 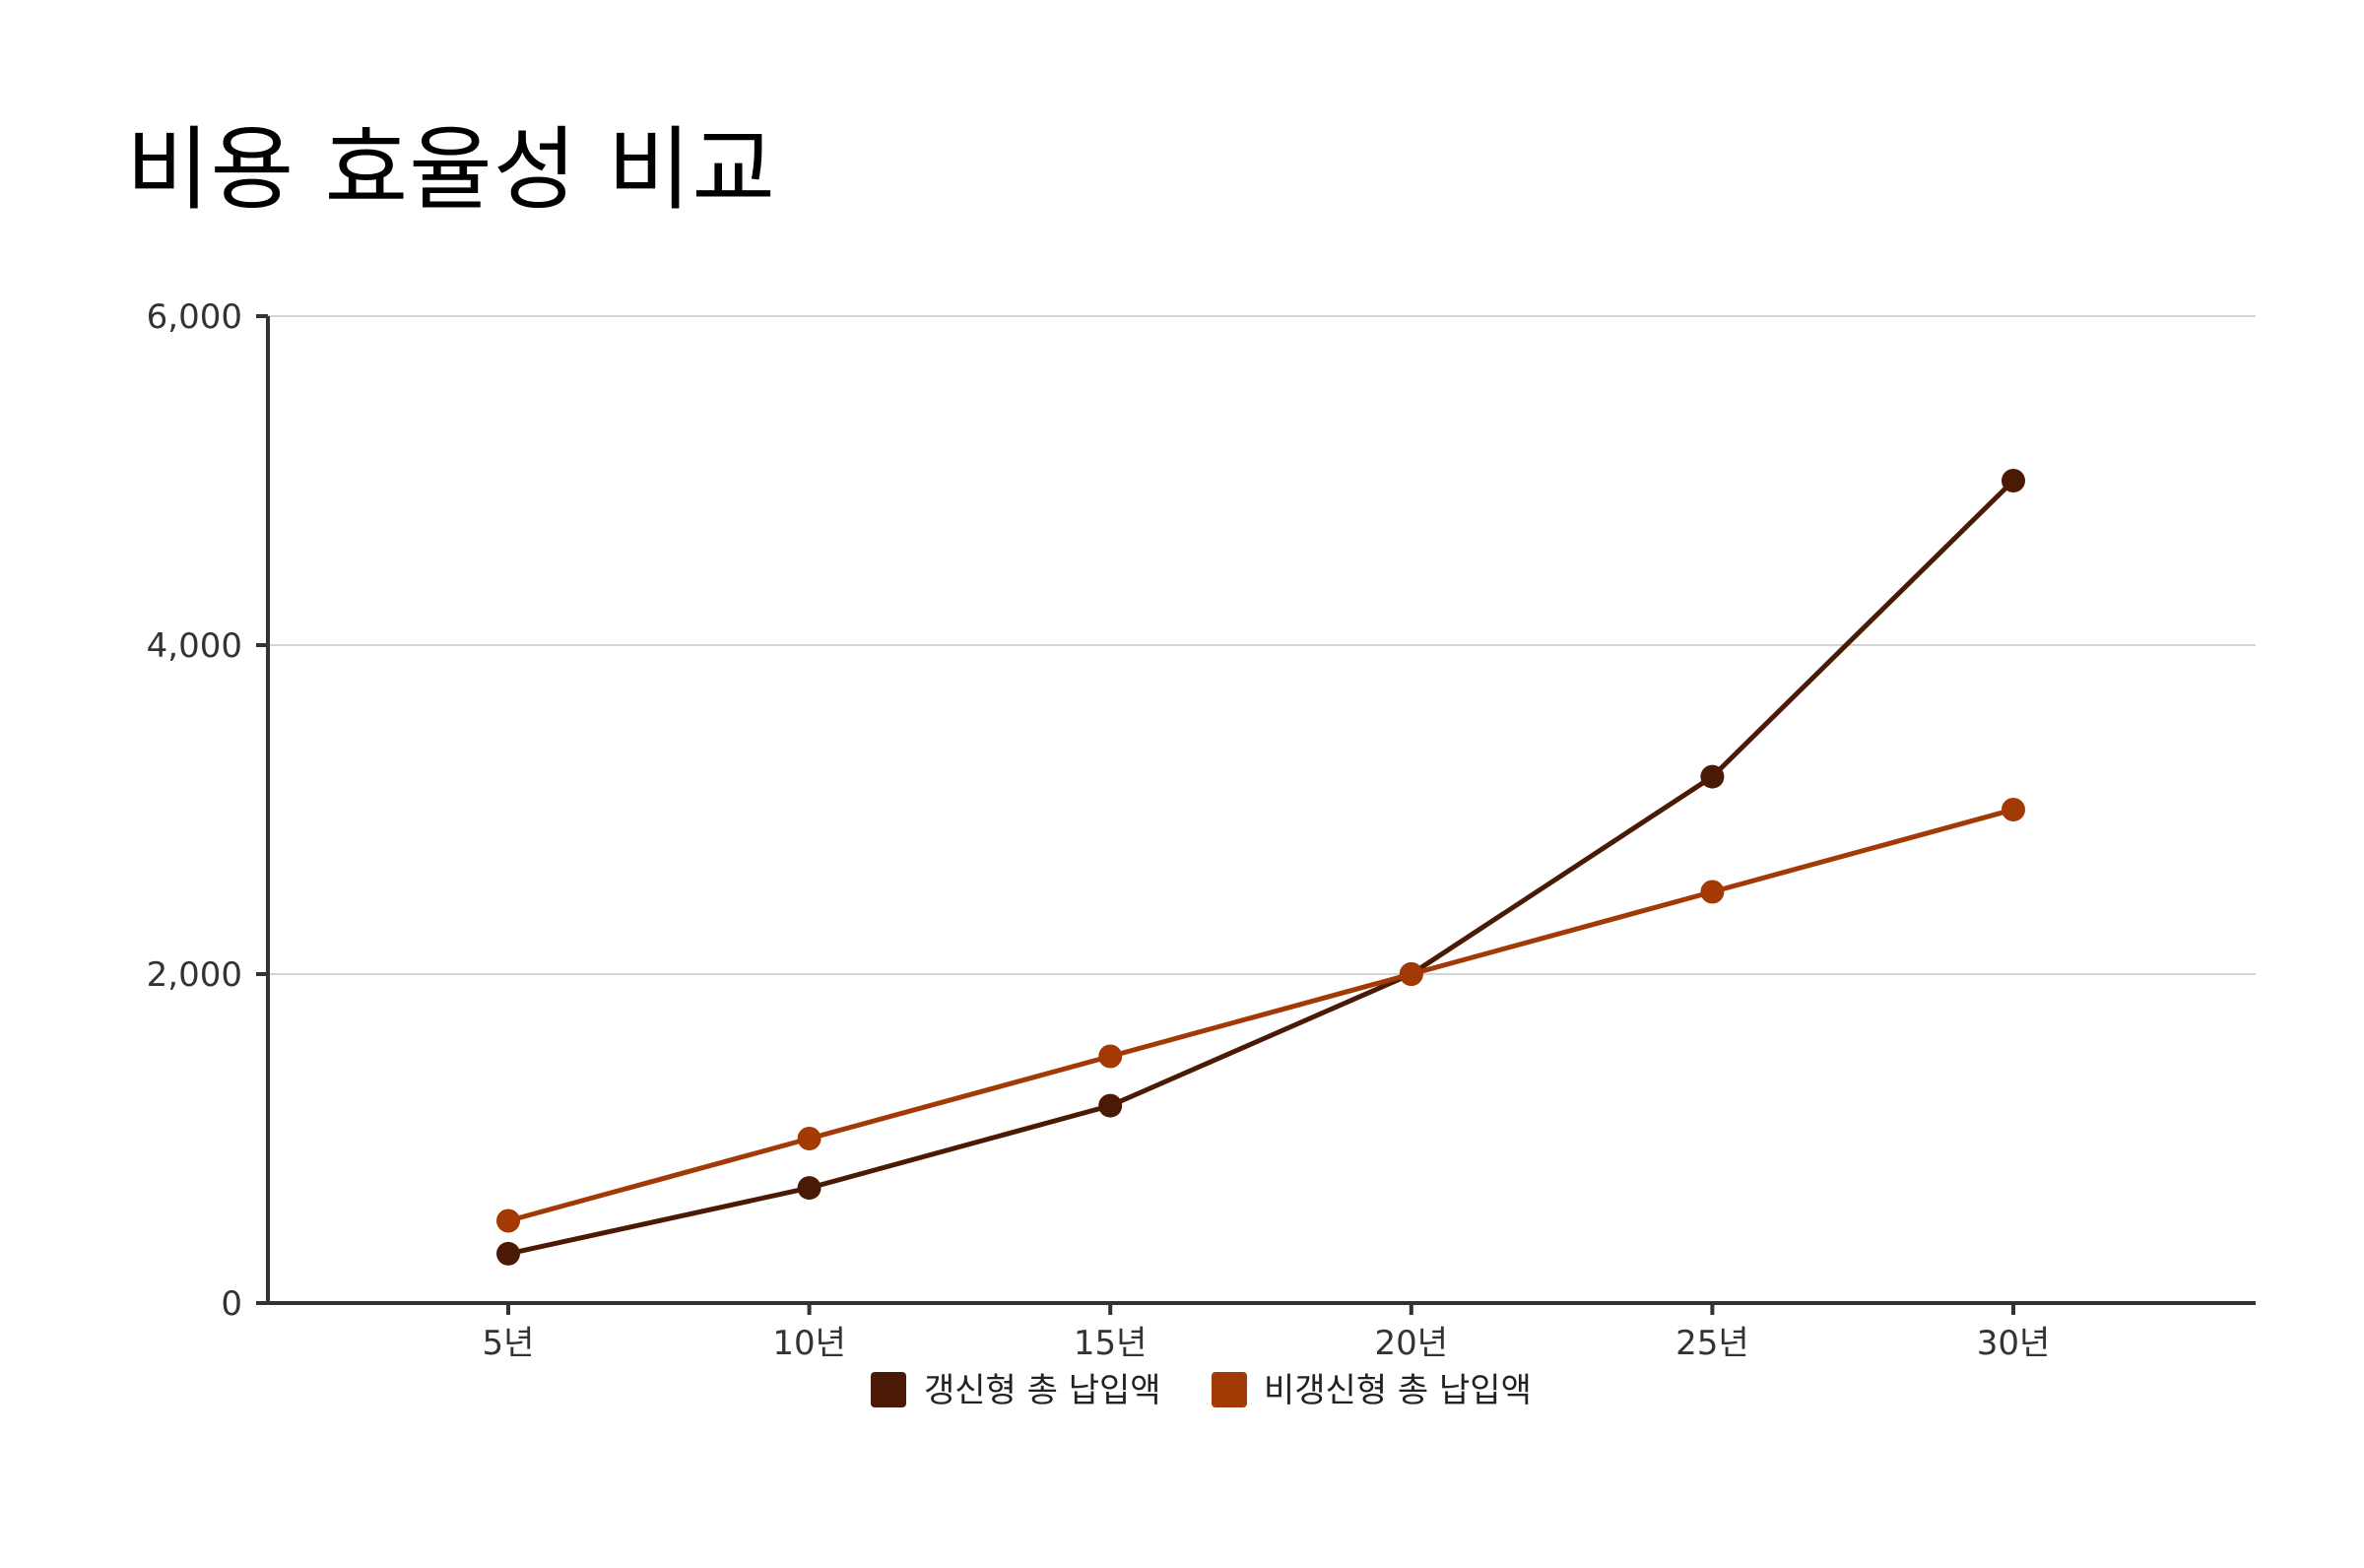 I want to click on y-axis-ticks: 0 2,000 4,000 6,000, so click(x=207, y=811).